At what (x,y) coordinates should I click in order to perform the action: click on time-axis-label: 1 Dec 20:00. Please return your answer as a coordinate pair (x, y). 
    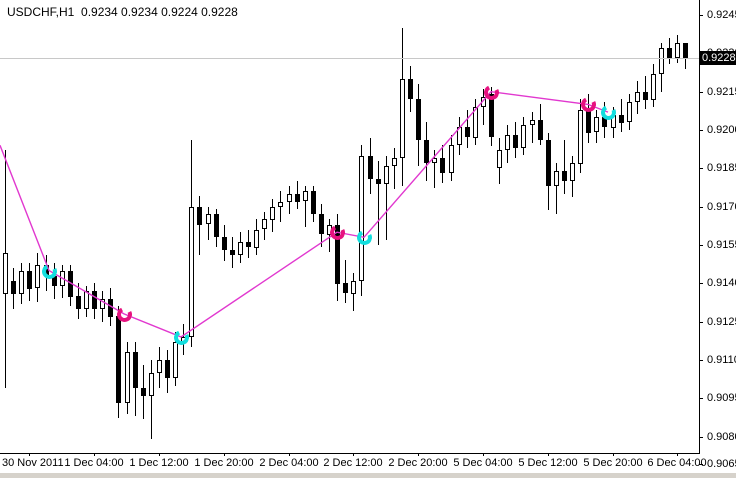
    Looking at the image, I should click on (224, 463).